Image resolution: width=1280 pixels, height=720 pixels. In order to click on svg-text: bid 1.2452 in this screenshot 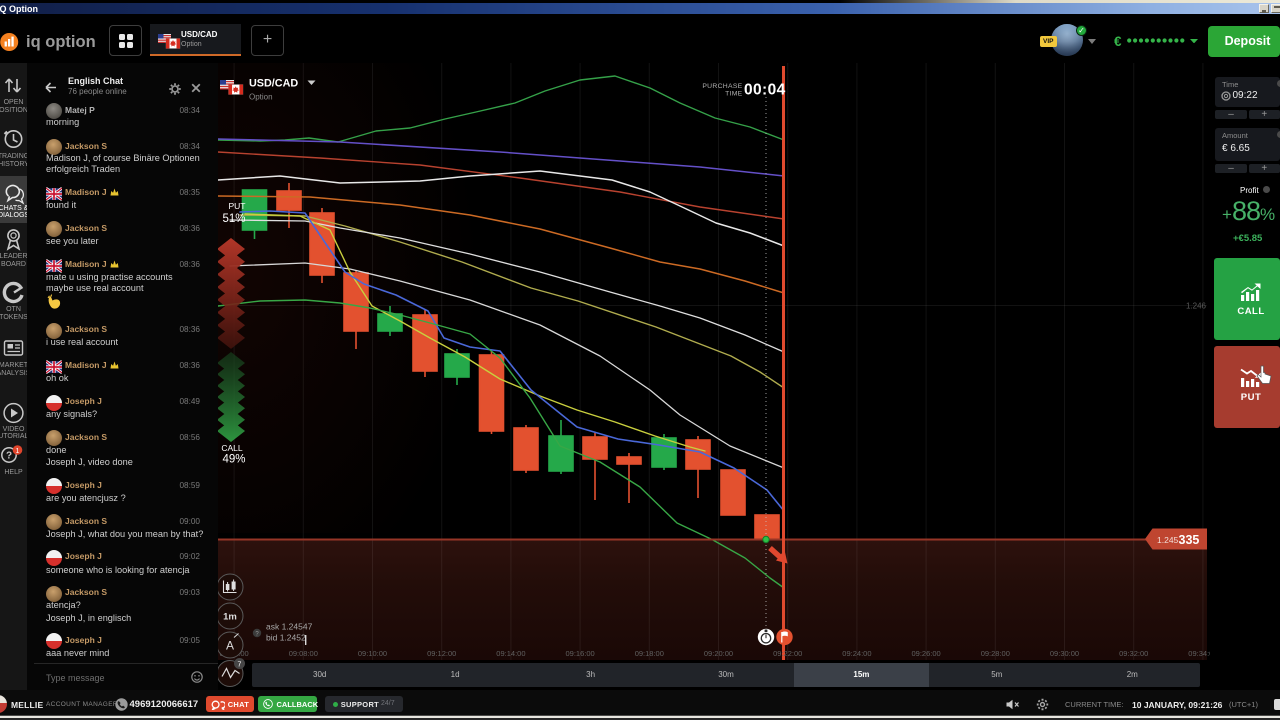, I will do `click(286, 638)`.